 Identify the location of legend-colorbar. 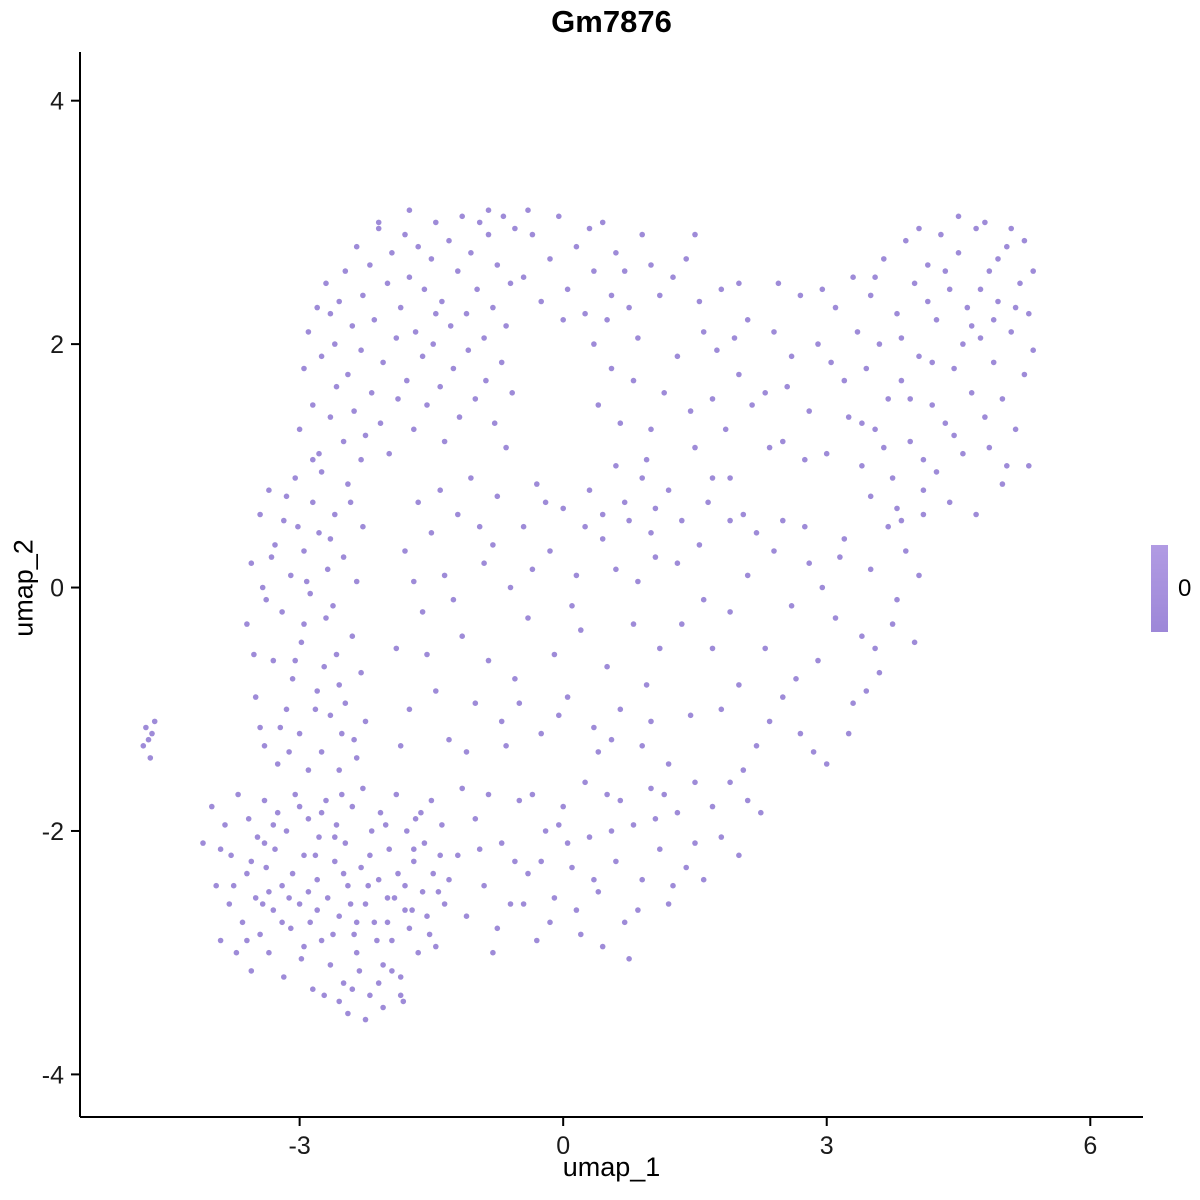
(1159, 588).